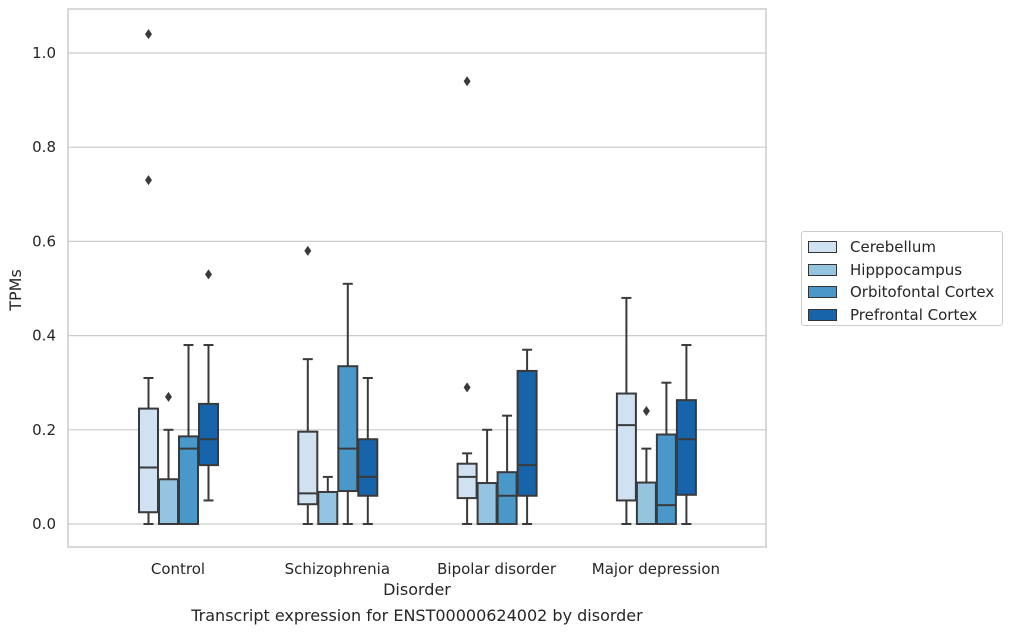 The image size is (1014, 634). I want to click on x-tick-label: Bipolar disorder, so click(497, 569).